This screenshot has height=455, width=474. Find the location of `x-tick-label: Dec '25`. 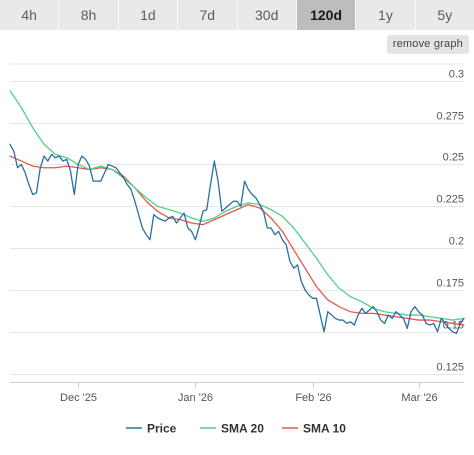

x-tick-label: Dec '25 is located at coordinates (78, 398).